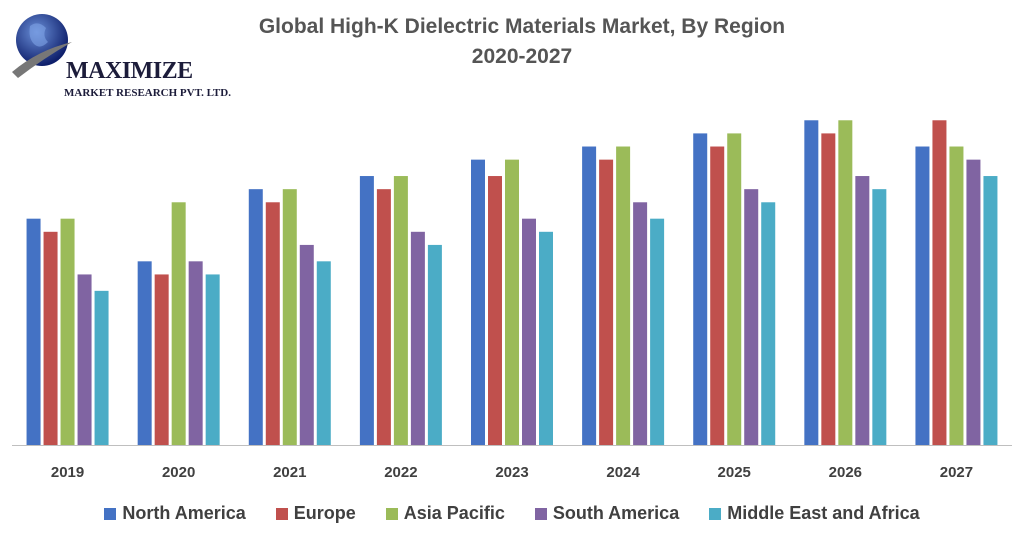 This screenshot has width=1024, height=538. I want to click on bar-asia-pacific-2022, so click(400, 311).